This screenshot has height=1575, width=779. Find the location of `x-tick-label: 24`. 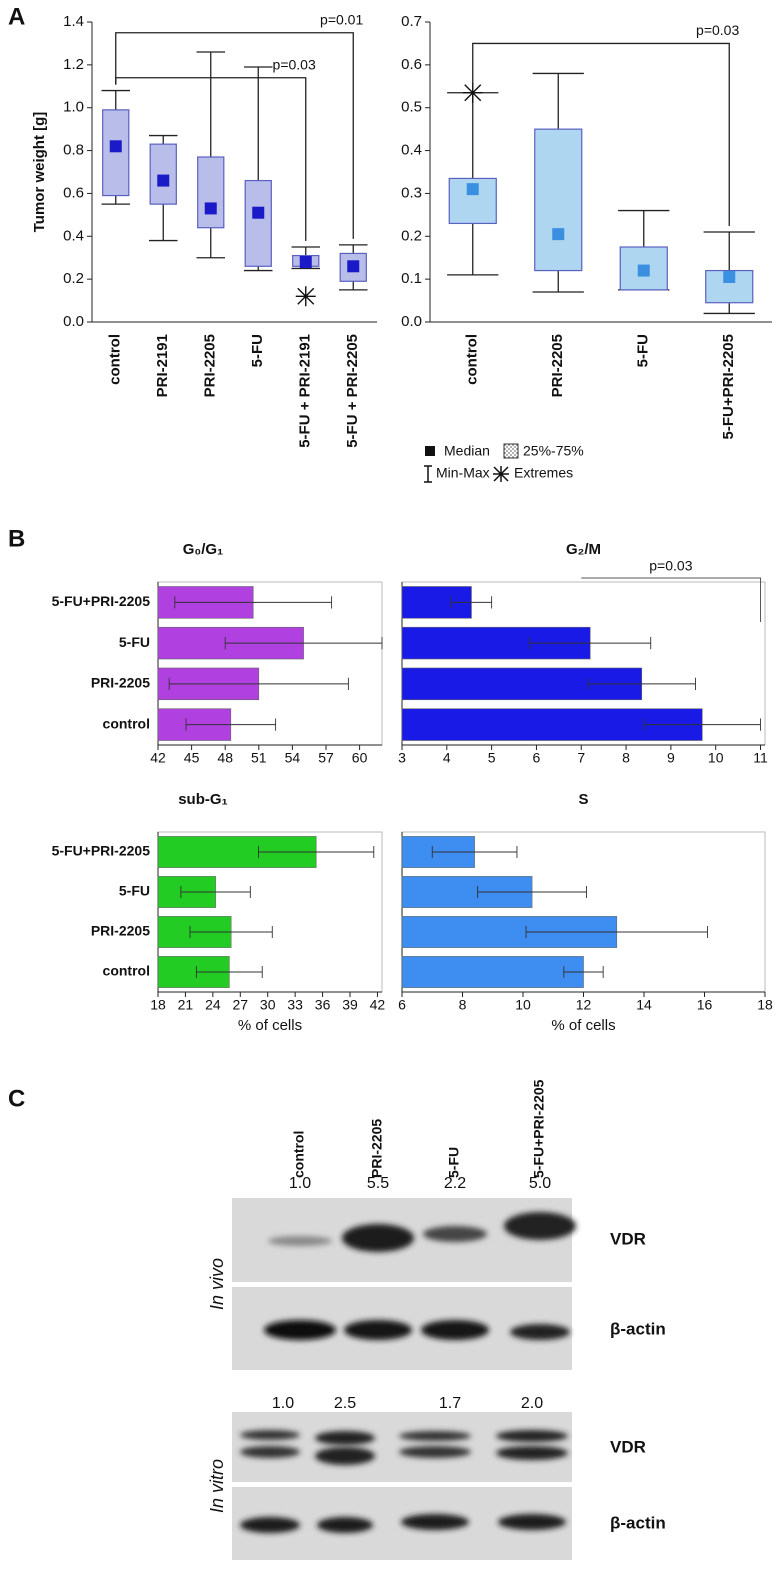

x-tick-label: 24 is located at coordinates (213, 1005).